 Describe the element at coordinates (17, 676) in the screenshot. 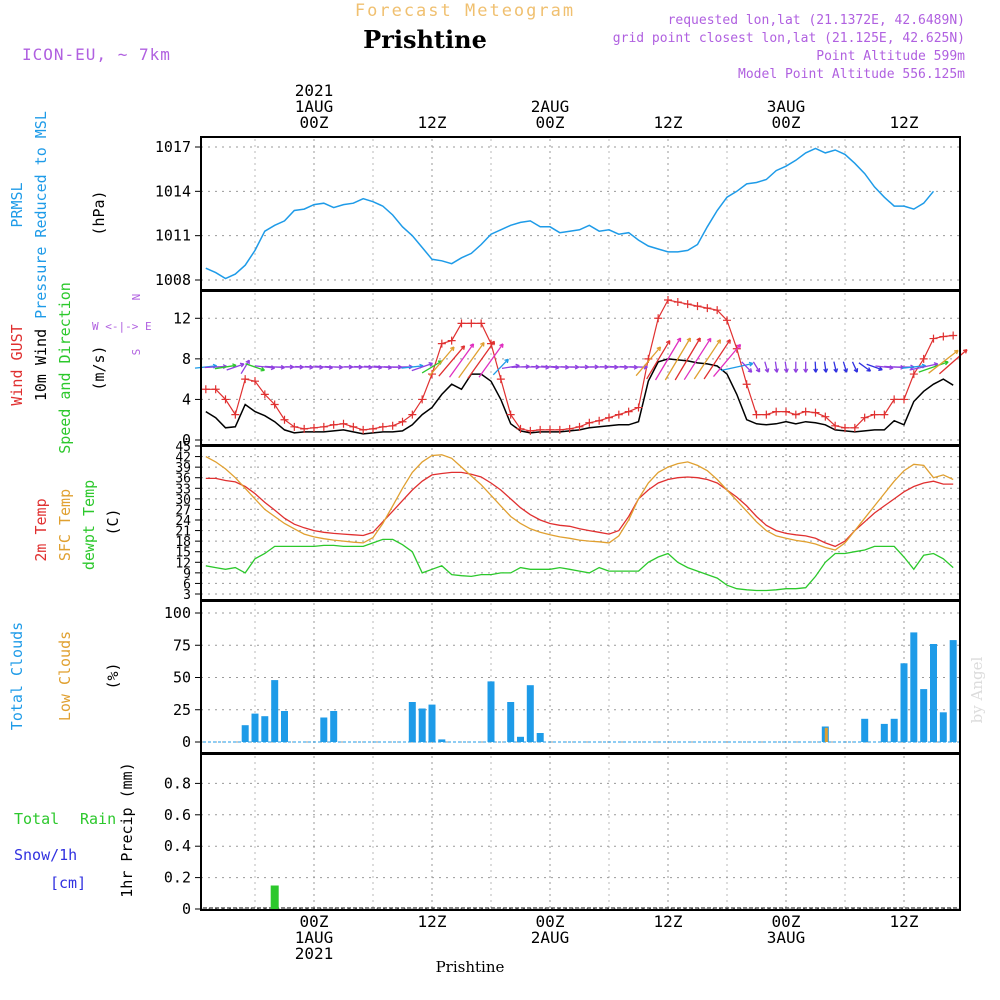

I see `clouds-label: Total Clouds` at that location.